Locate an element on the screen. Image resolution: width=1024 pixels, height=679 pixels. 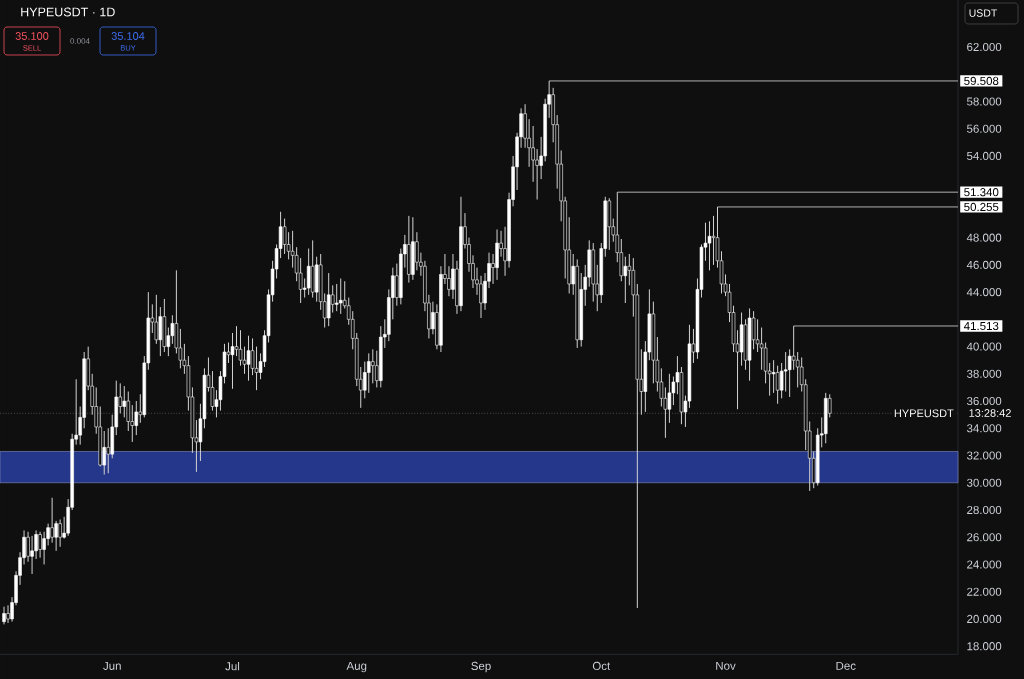
x-tick-label: Aug is located at coordinates (356, 667).